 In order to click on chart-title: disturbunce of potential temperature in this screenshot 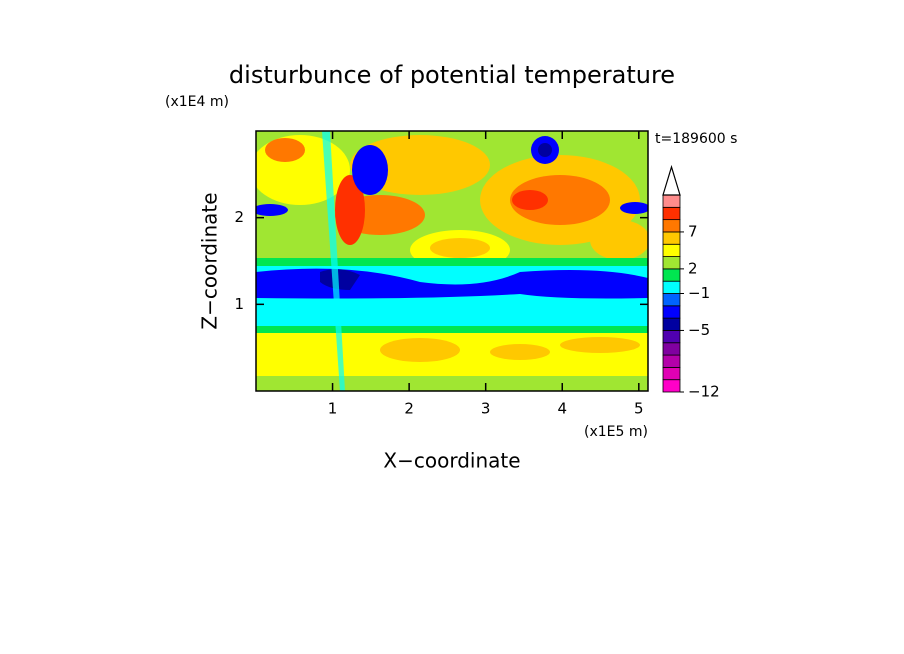, I will do `click(452, 75)`.